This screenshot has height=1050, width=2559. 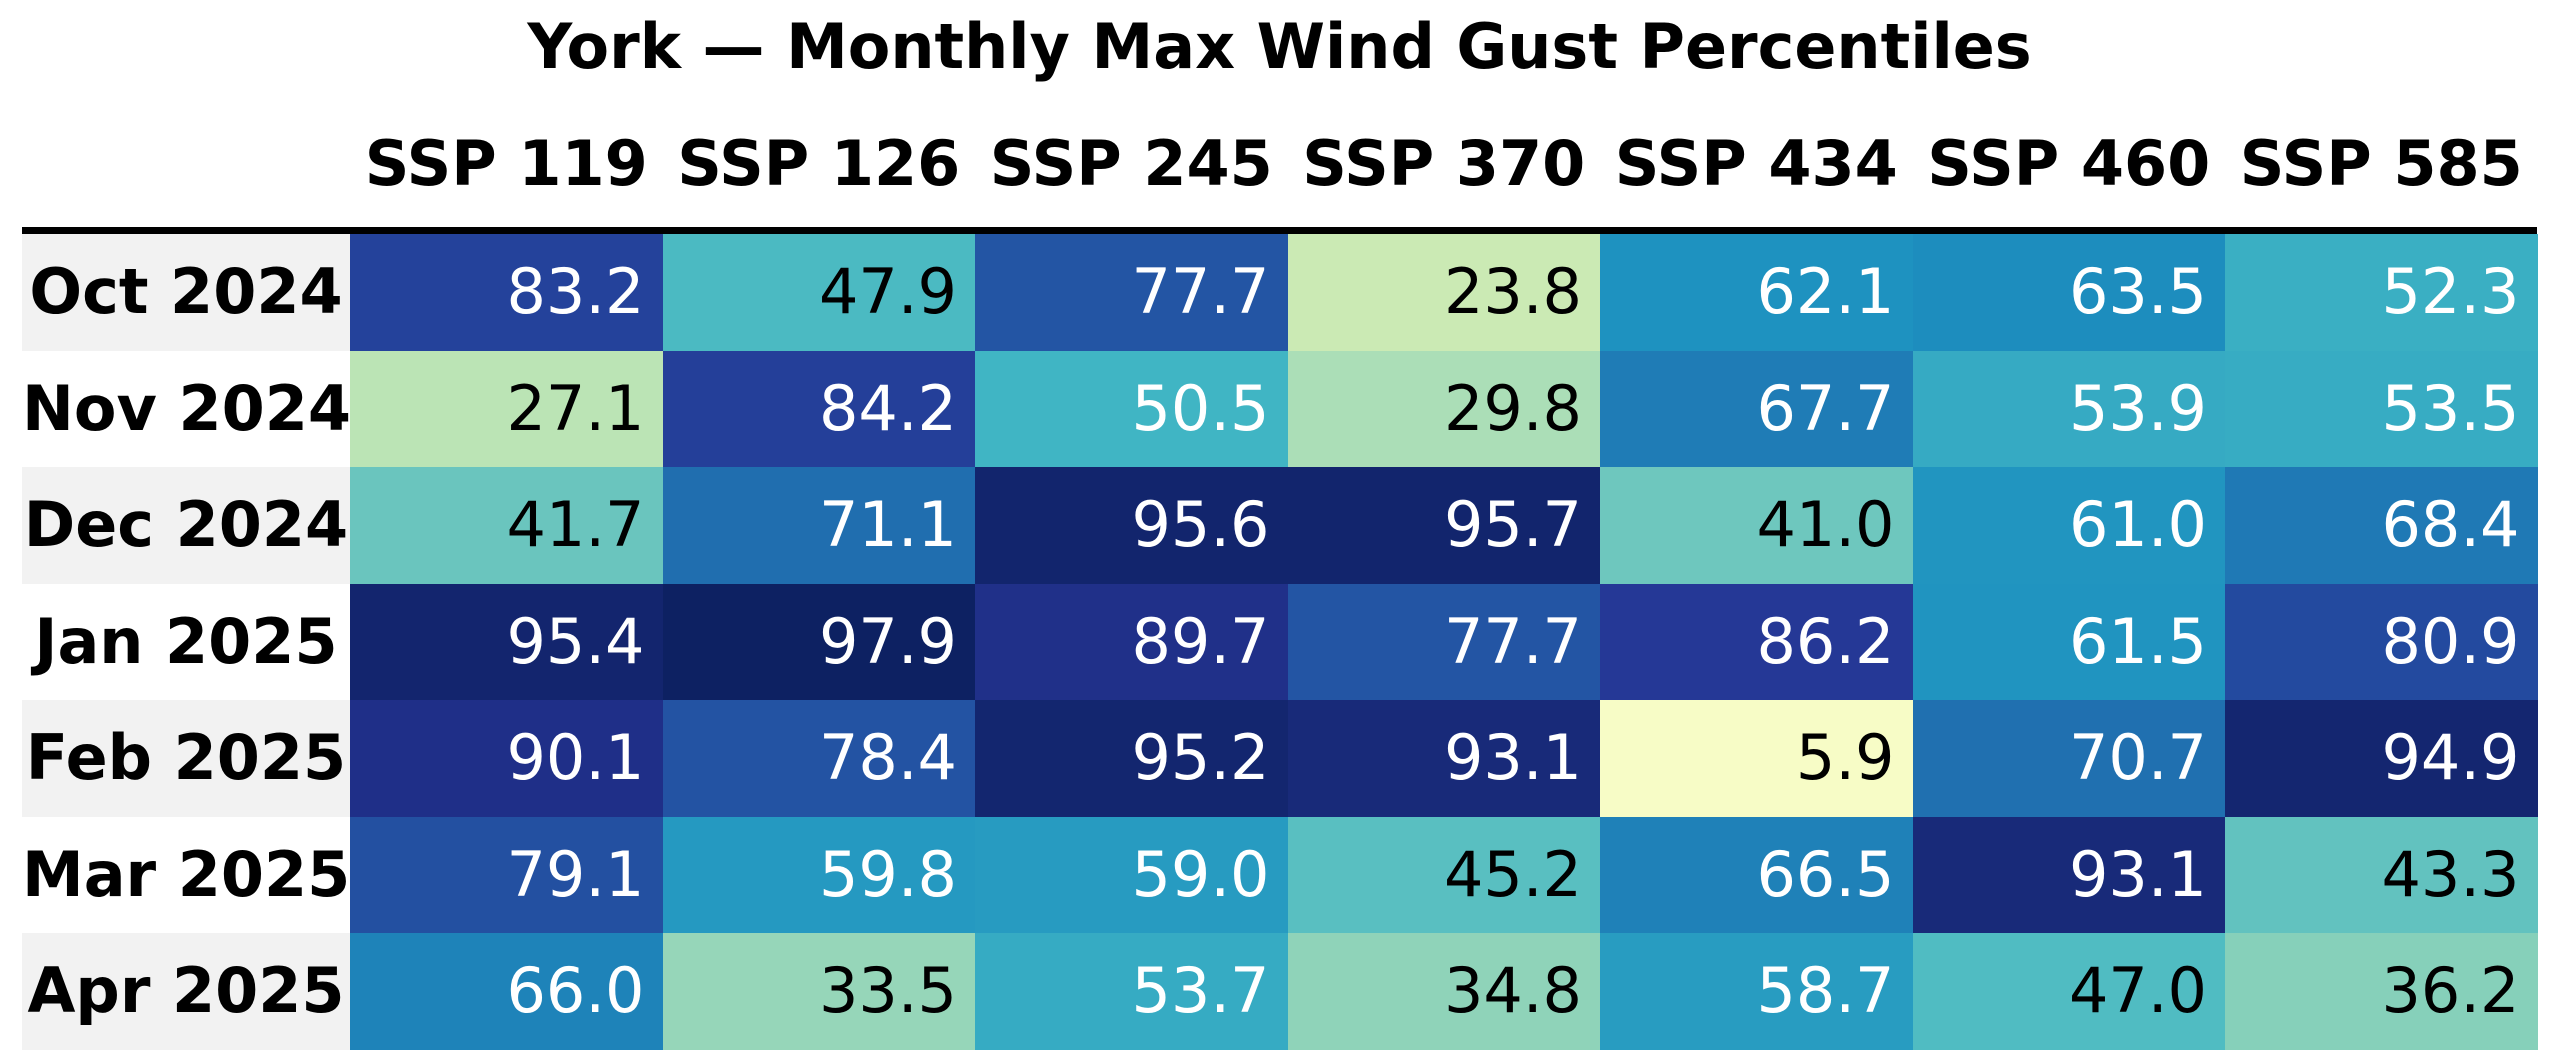 I want to click on heatmap-cell: 67.7, so click(x=1756, y=409).